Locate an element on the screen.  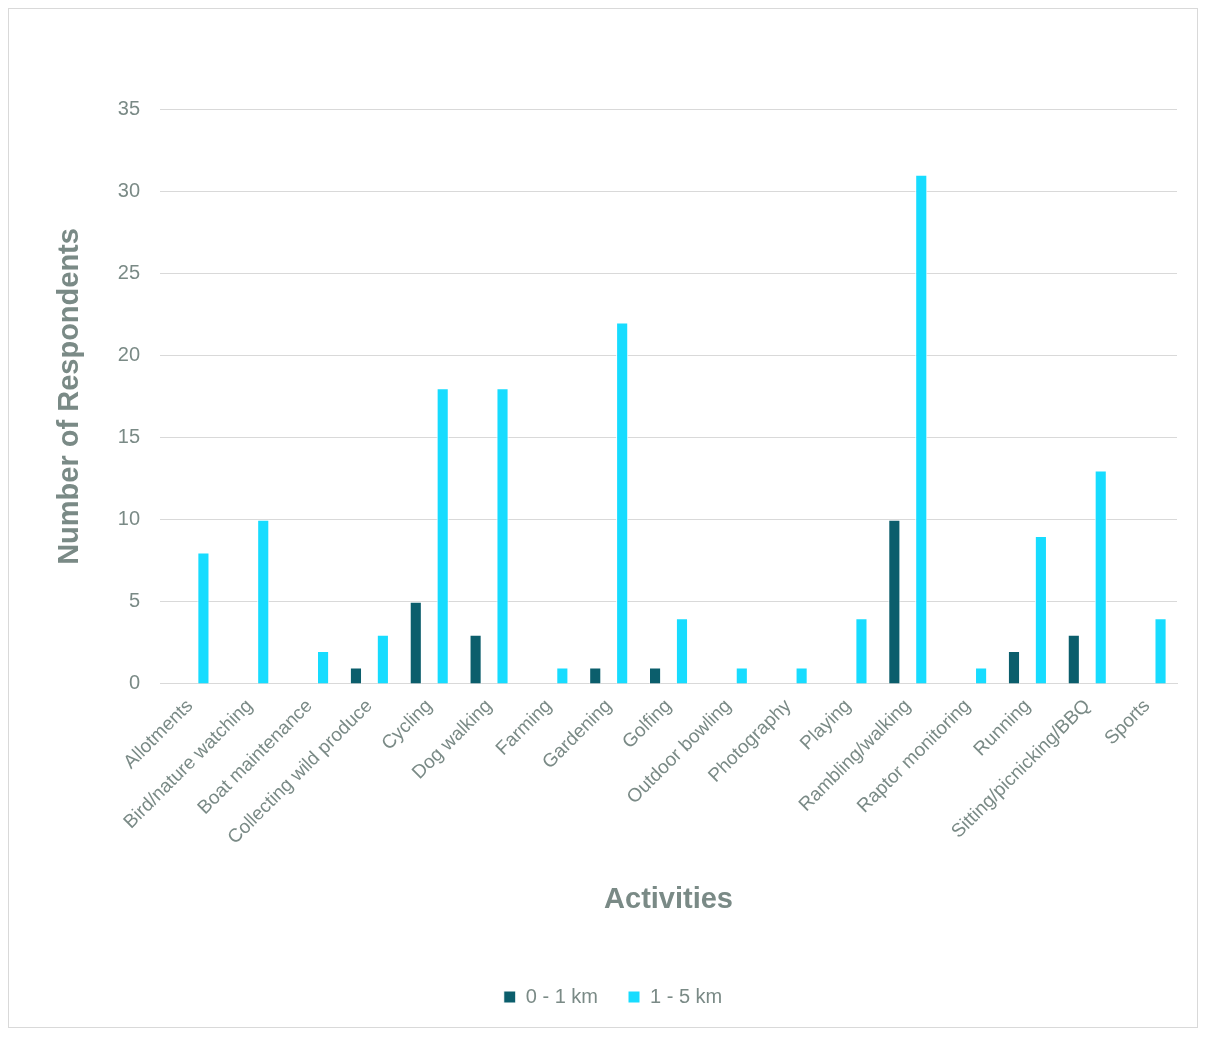
y-tick-label: 25 is located at coordinates (129, 271).